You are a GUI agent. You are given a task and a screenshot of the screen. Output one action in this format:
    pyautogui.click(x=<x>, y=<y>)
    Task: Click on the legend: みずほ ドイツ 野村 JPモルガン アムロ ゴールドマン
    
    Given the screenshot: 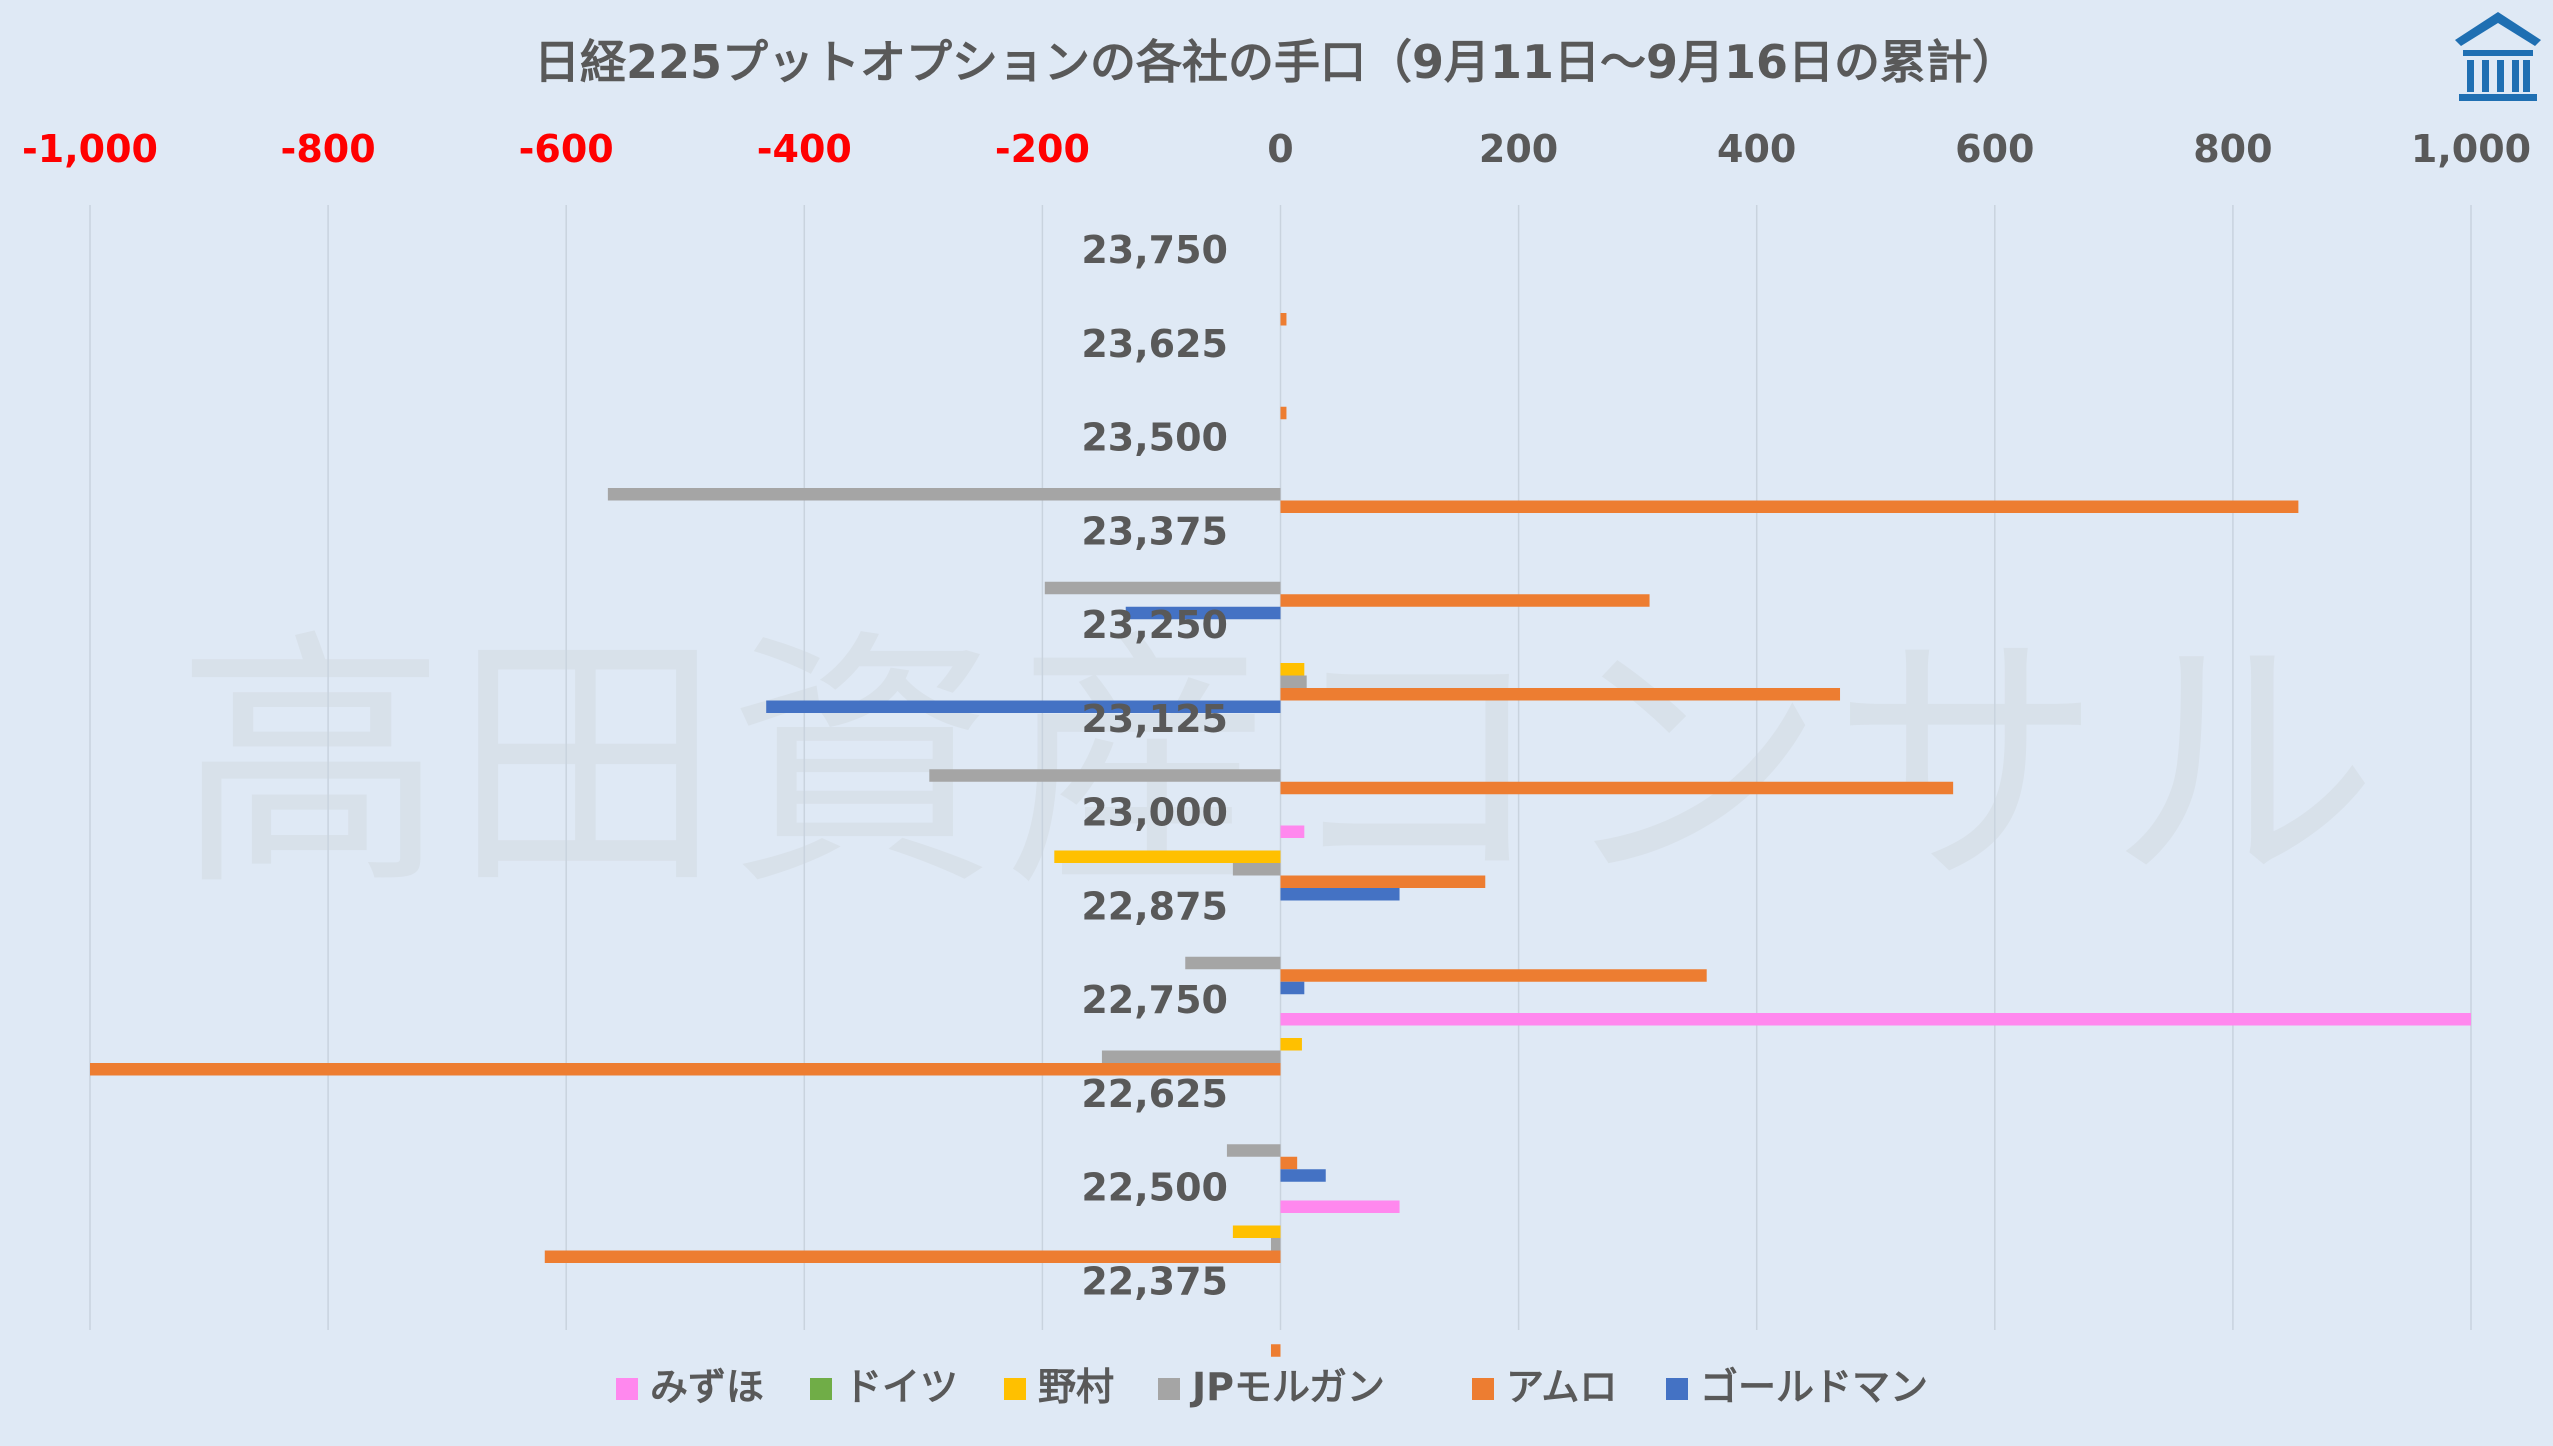 What is the action you would take?
    pyautogui.click(x=1272, y=1387)
    